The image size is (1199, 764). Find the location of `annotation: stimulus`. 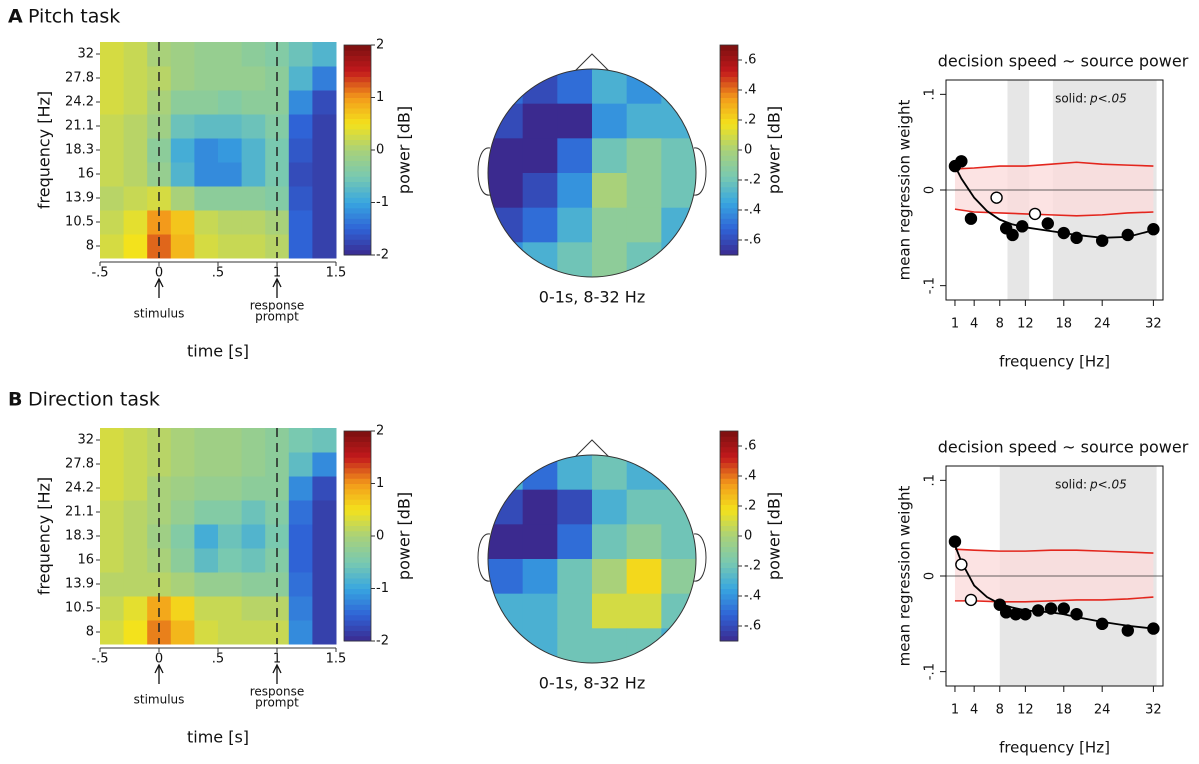

annotation: stimulus is located at coordinates (159, 314).